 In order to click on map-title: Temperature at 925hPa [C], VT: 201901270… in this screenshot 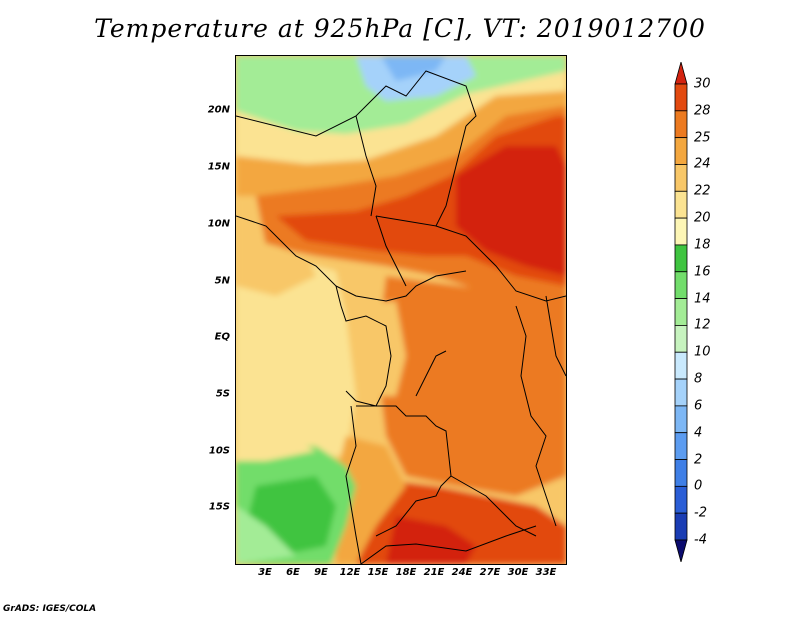, I will do `click(400, 28)`.